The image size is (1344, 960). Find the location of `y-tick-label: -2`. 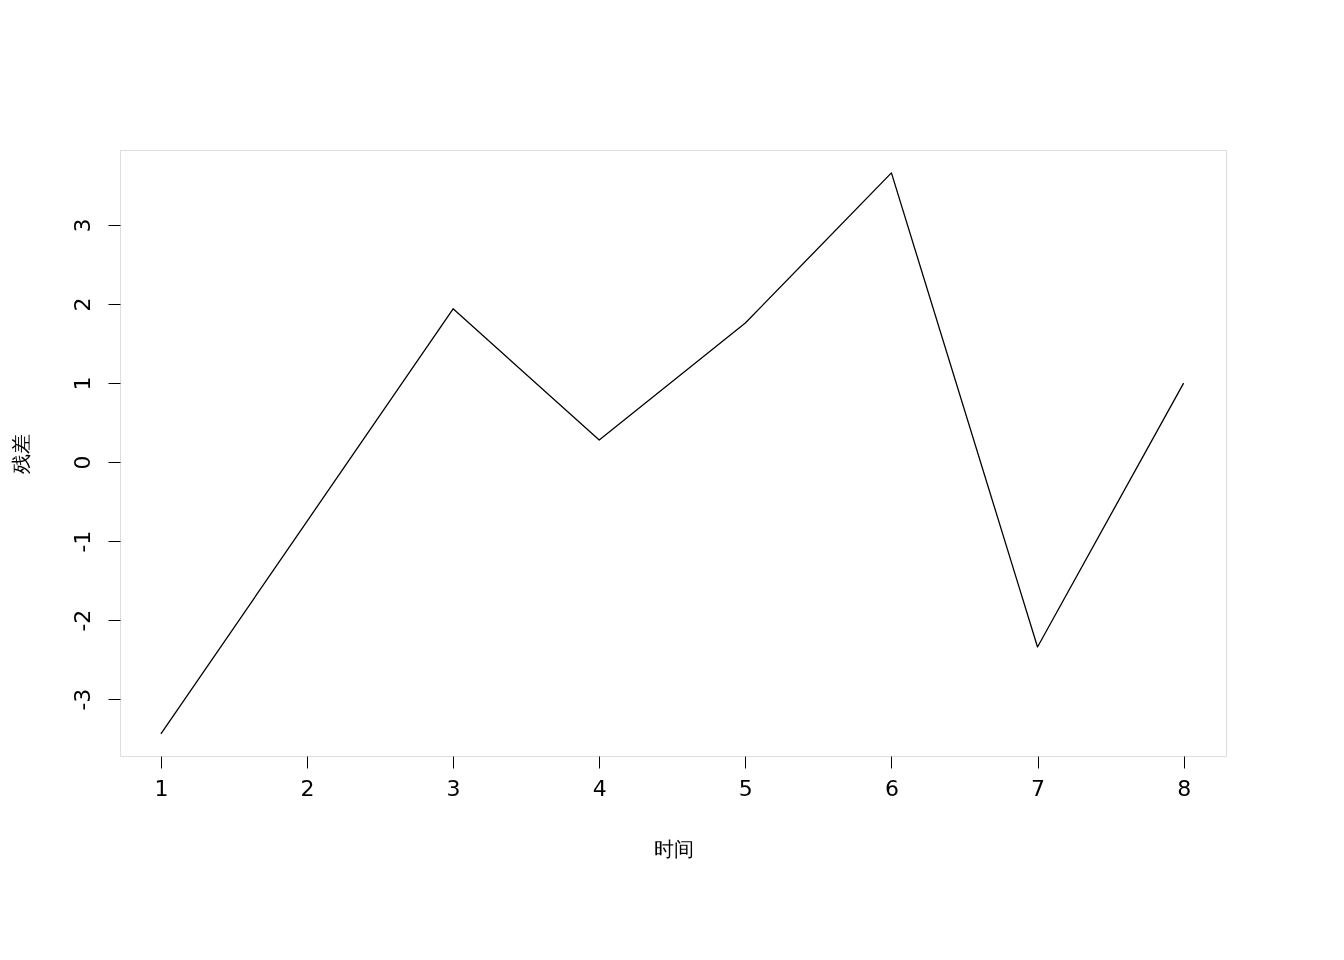

y-tick-label: -2 is located at coordinates (82, 620).